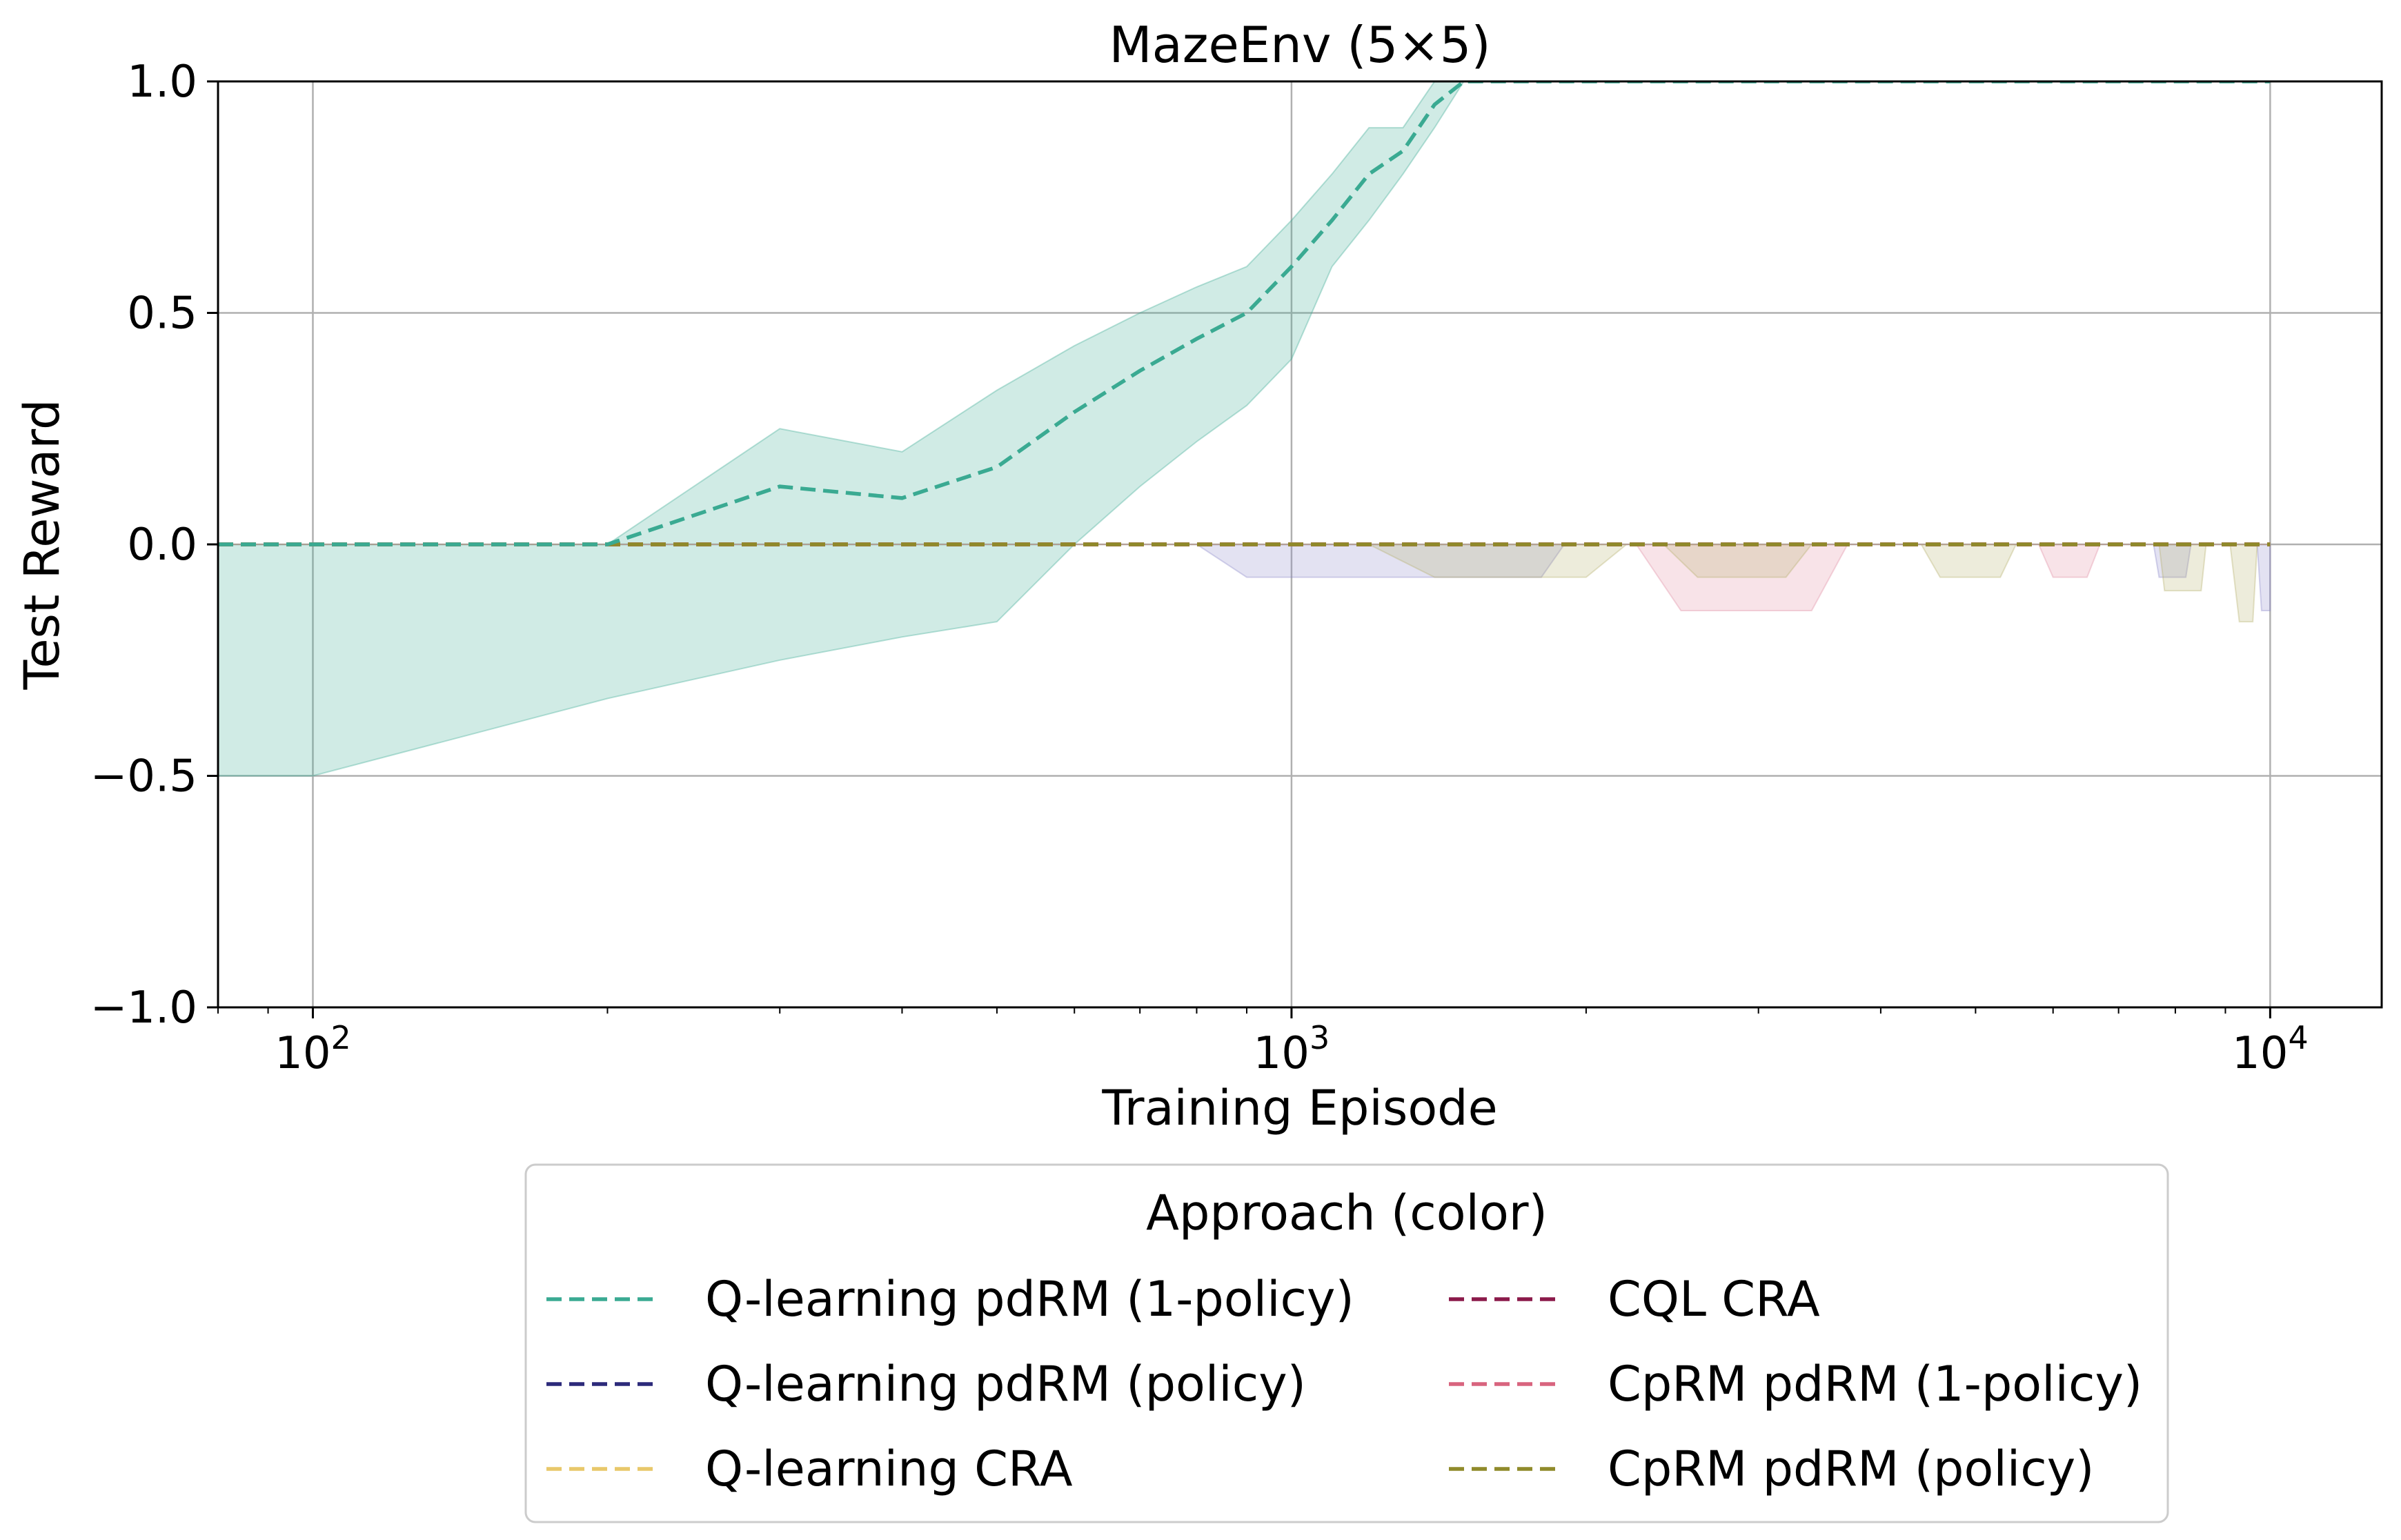 This screenshot has height=1540, width=2401. What do you see at coordinates (162, 545) in the screenshot?
I see `y-tick-label: 0.0` at bounding box center [162, 545].